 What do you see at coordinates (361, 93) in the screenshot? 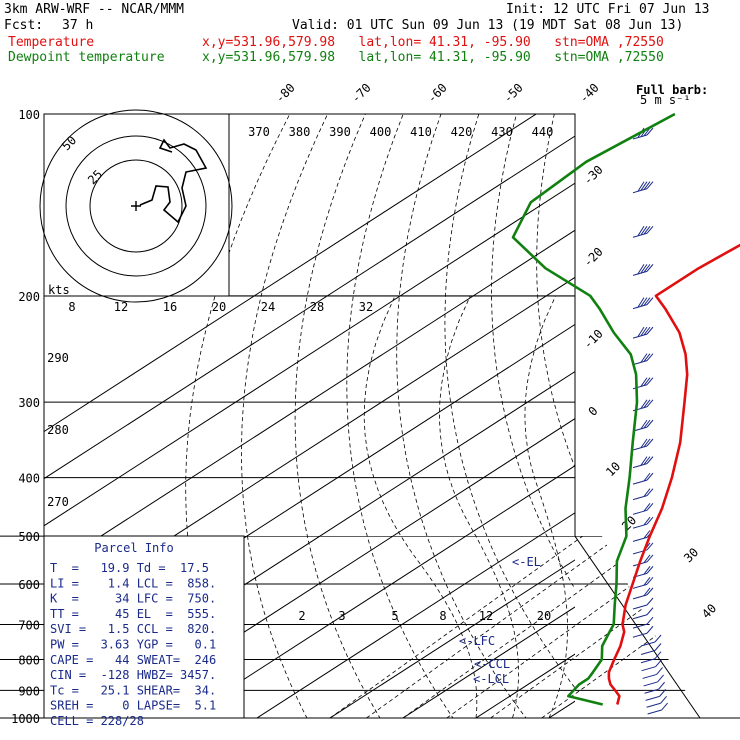
I see `isotherm-label: -70` at bounding box center [361, 93].